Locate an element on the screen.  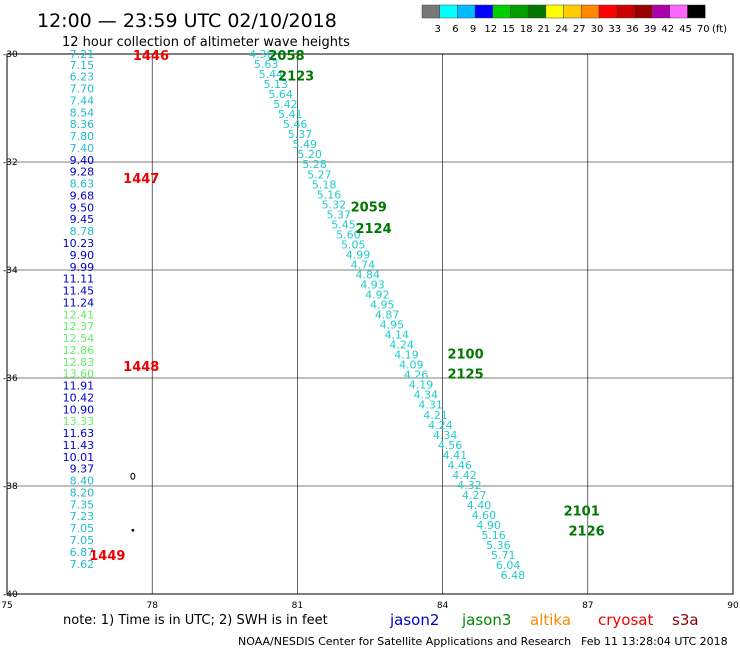
wave-height-value: 10.42 is located at coordinates (79, 397).